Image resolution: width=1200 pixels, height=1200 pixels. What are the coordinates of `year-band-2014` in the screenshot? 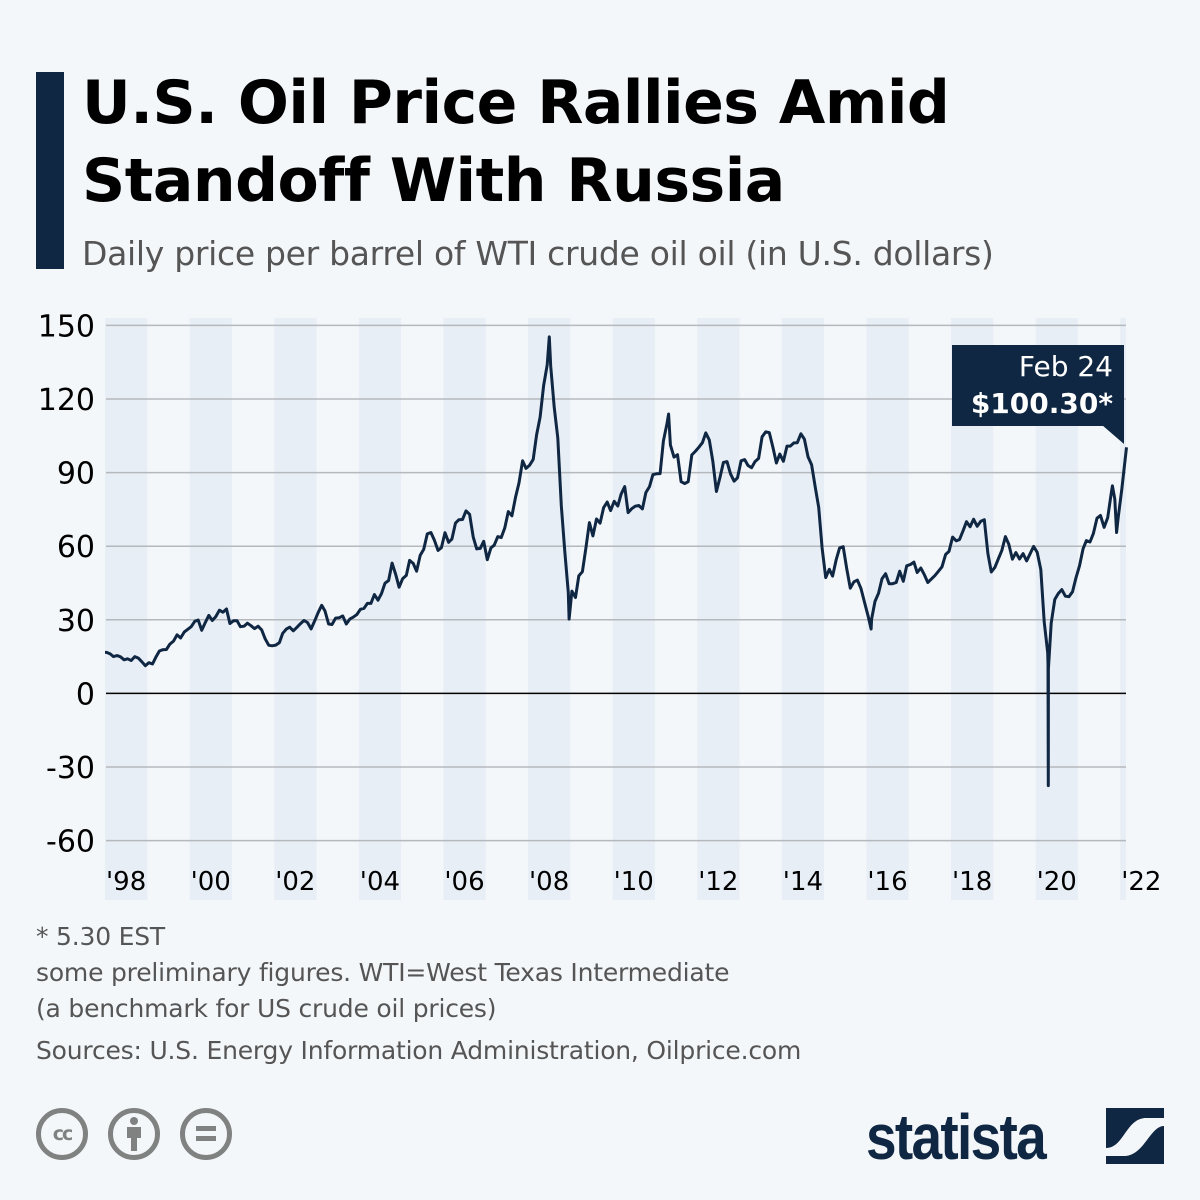 It's located at (803, 609).